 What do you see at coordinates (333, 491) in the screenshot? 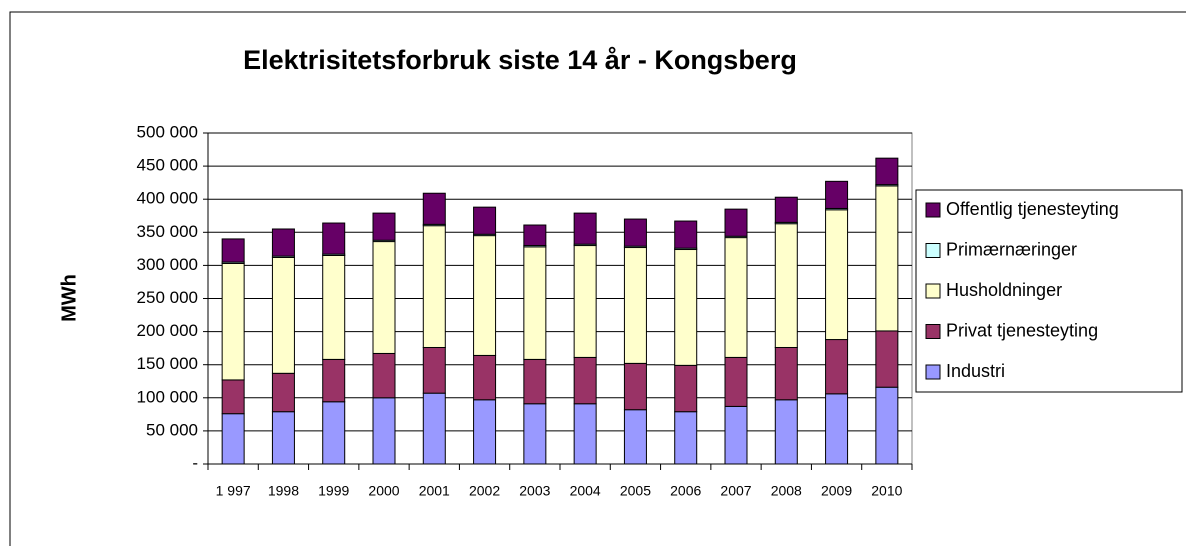
I see `x-tick-label: 1999` at bounding box center [333, 491].